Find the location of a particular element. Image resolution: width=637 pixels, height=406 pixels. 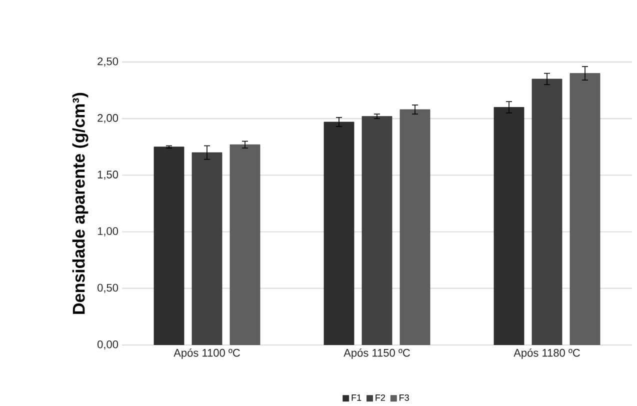

x-tick-label: Após 1100 ºC is located at coordinates (207, 353).